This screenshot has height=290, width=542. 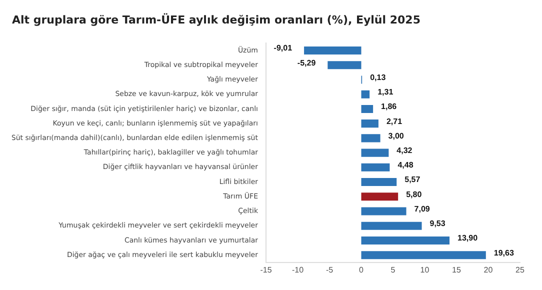 What do you see at coordinates (330, 269) in the screenshot?
I see `x-tick-label: -5` at bounding box center [330, 269].